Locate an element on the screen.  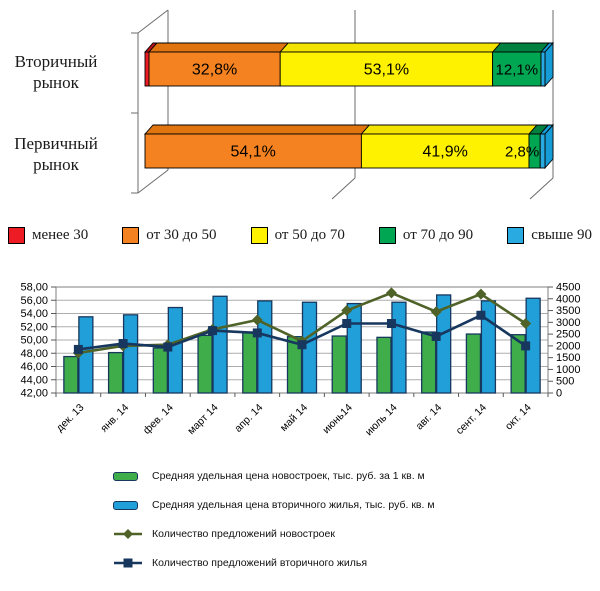
x-axis-label: апр. 14 is located at coordinates (248, 418).